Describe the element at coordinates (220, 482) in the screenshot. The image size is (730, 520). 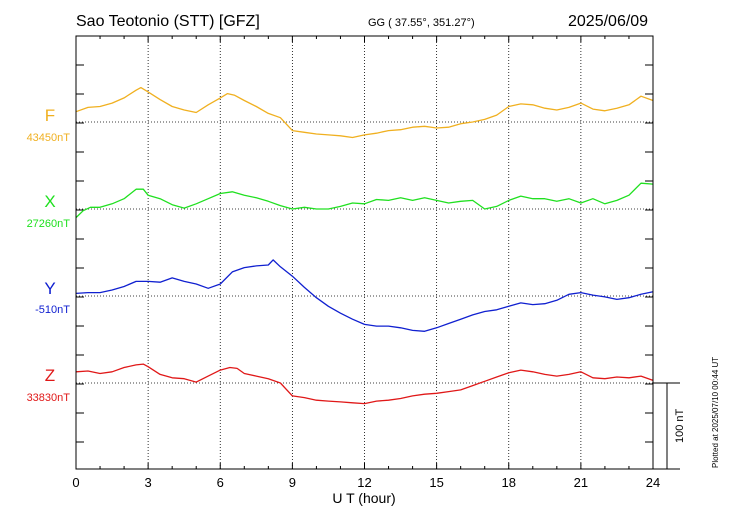
I see `x-tick-label: 6` at that location.